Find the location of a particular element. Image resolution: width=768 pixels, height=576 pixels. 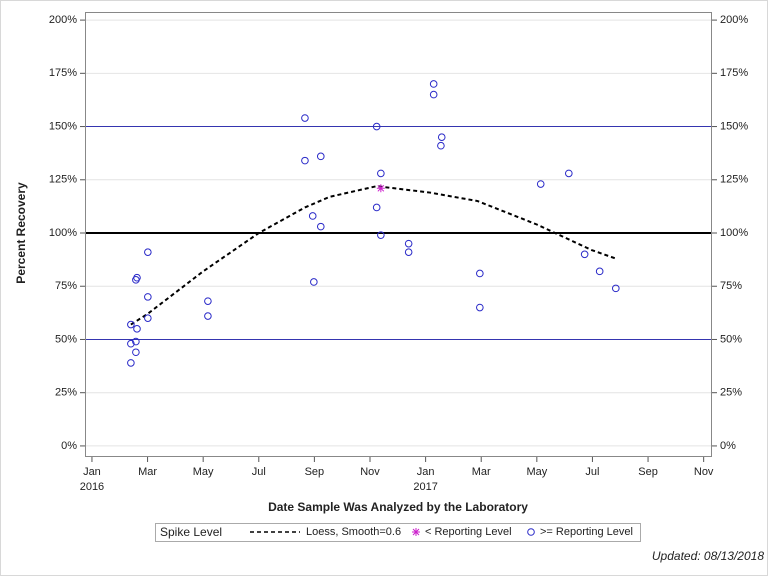

y-tick-label: 25% is located at coordinates (66, 393).